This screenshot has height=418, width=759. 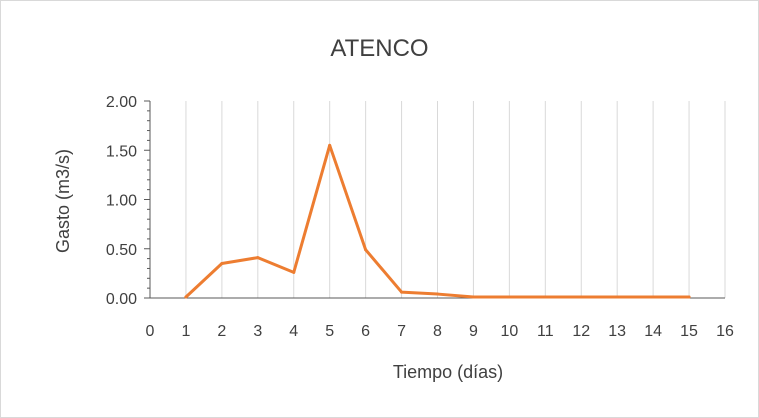 What do you see at coordinates (150, 331) in the screenshot?
I see `x-tick-label-0: 0` at bounding box center [150, 331].